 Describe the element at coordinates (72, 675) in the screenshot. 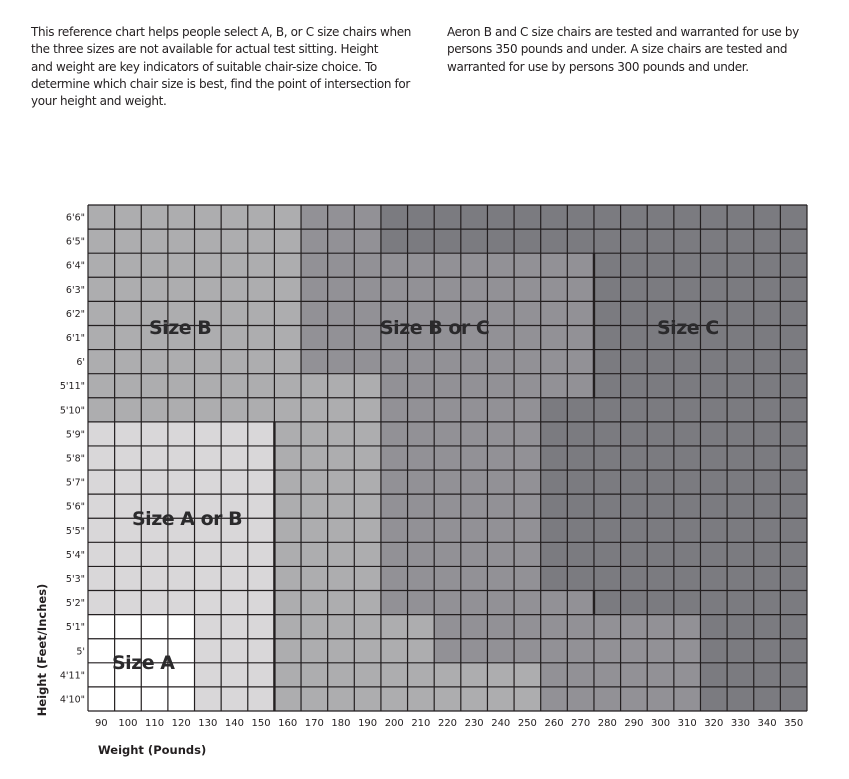

I see `y-tick-label: 4'11"` at that location.